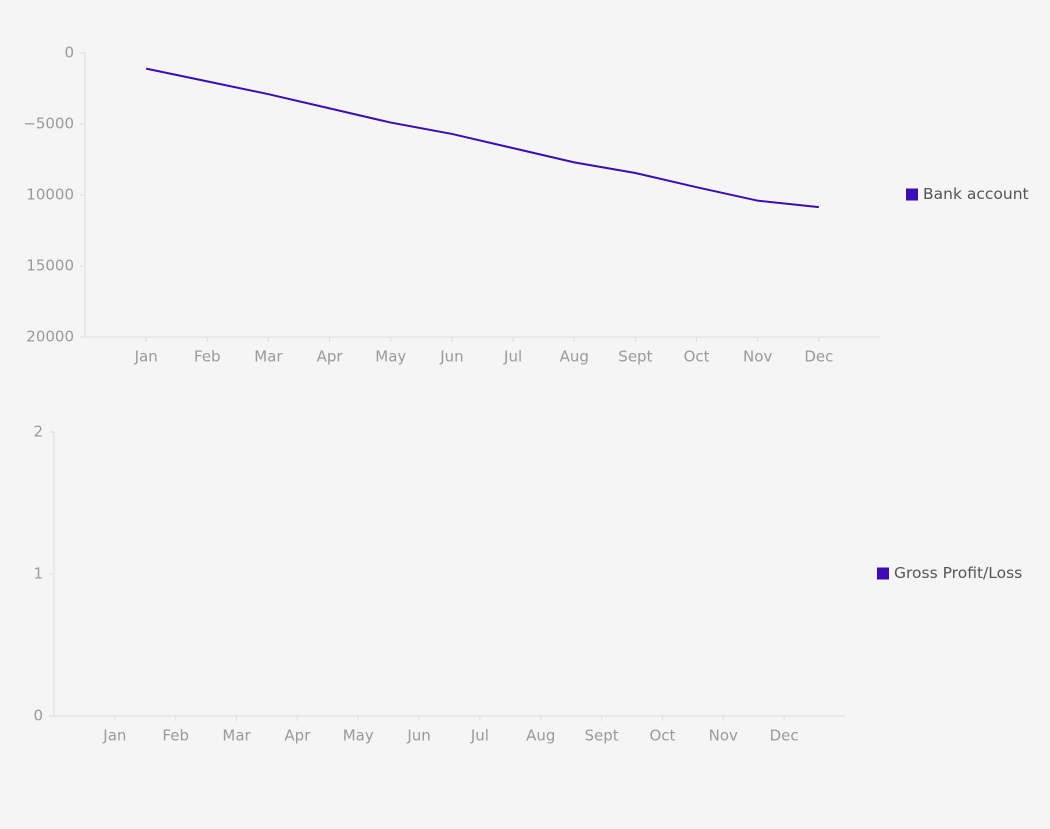 This screenshot has width=1050, height=829. I want to click on y-tick-label: −5000, so click(48, 124).